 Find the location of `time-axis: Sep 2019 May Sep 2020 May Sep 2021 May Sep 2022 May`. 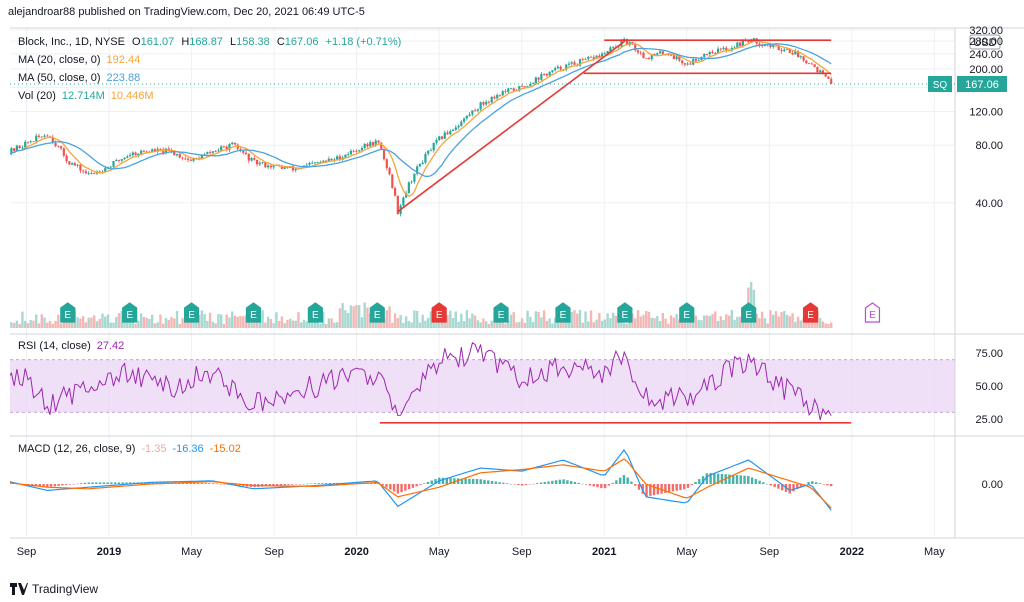

time-axis: Sep 2019 May Sep 2020 May Sep 2021 May Sep 2022 May is located at coordinates (481, 552).